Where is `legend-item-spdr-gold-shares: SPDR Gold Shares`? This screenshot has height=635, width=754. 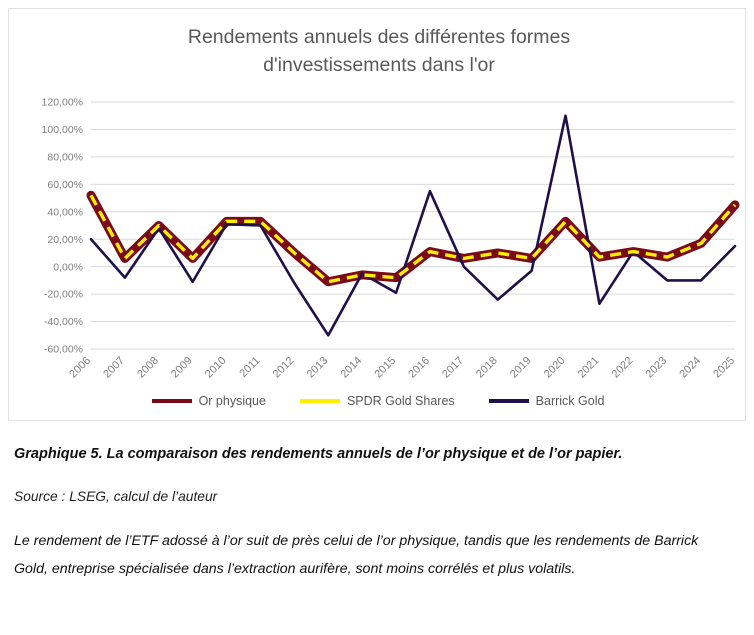
legend-item-spdr-gold-shares: SPDR Gold Shares is located at coordinates (377, 401).